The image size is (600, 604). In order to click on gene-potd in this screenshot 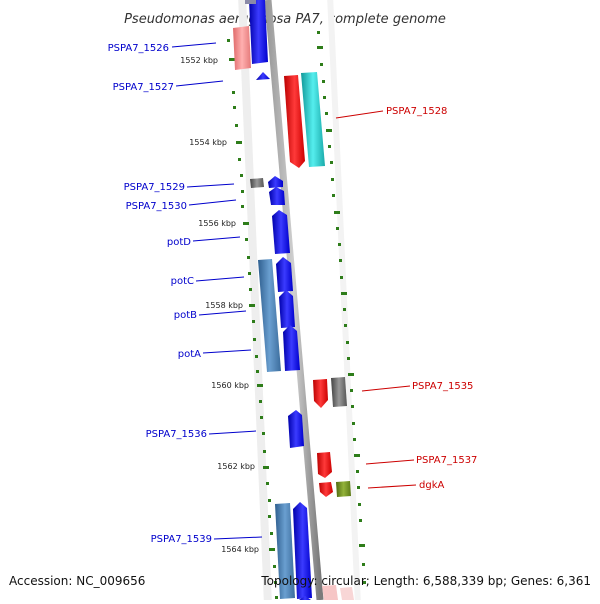, I will do `click(281, 232)`.